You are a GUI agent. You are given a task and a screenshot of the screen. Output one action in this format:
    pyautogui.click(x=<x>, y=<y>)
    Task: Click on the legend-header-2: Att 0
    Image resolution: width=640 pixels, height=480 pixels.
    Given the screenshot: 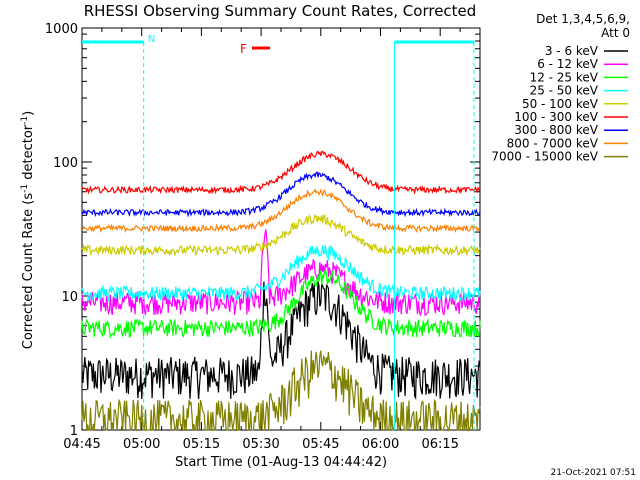 What is the action you would take?
    pyautogui.click(x=615, y=33)
    